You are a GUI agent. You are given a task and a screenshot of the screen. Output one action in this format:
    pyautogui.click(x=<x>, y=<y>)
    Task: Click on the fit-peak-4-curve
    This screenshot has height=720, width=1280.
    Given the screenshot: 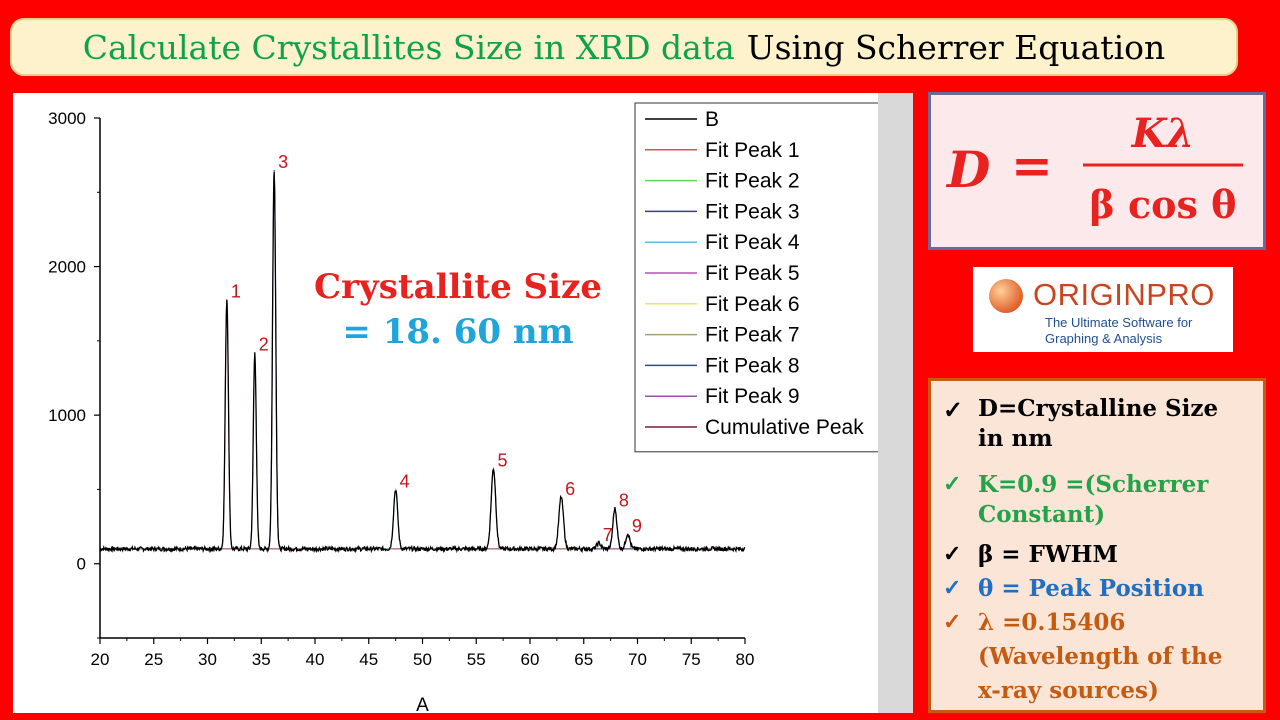 What is the action you would take?
    pyautogui.click(x=395, y=518)
    